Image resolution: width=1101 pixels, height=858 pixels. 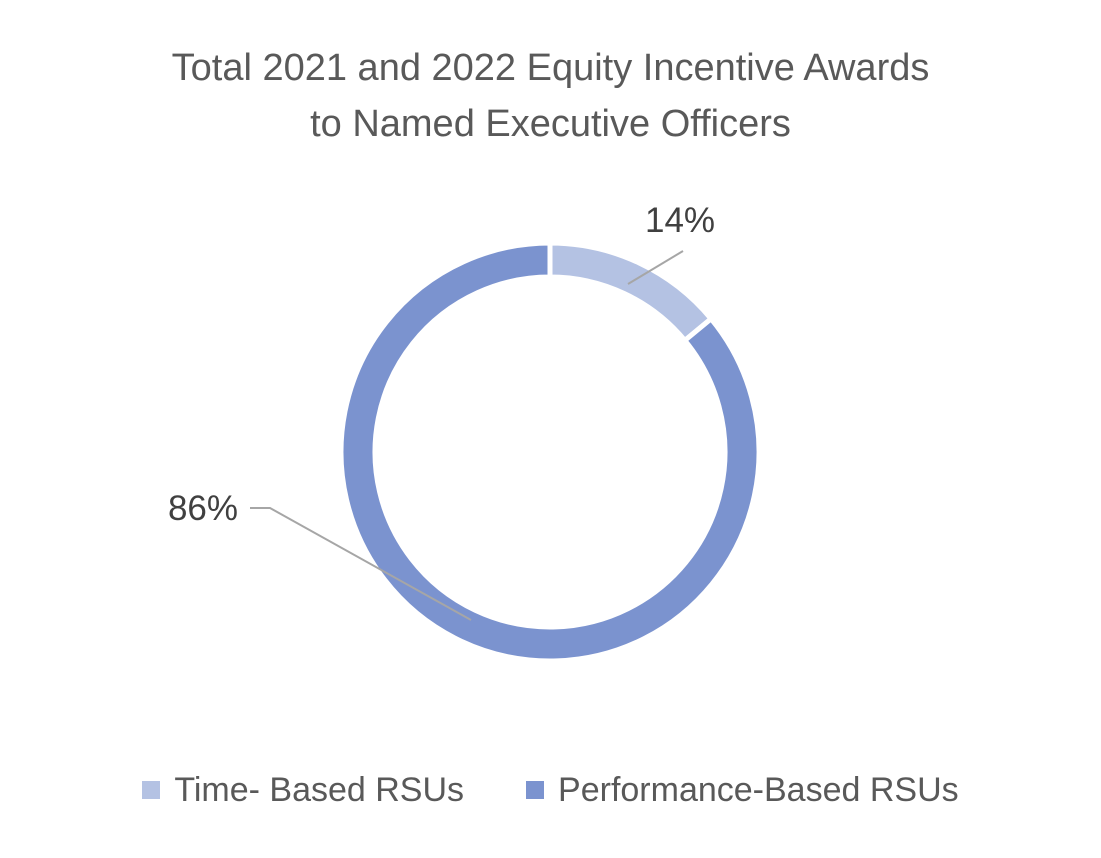 I want to click on leader-line-time-based, so click(x=655, y=267).